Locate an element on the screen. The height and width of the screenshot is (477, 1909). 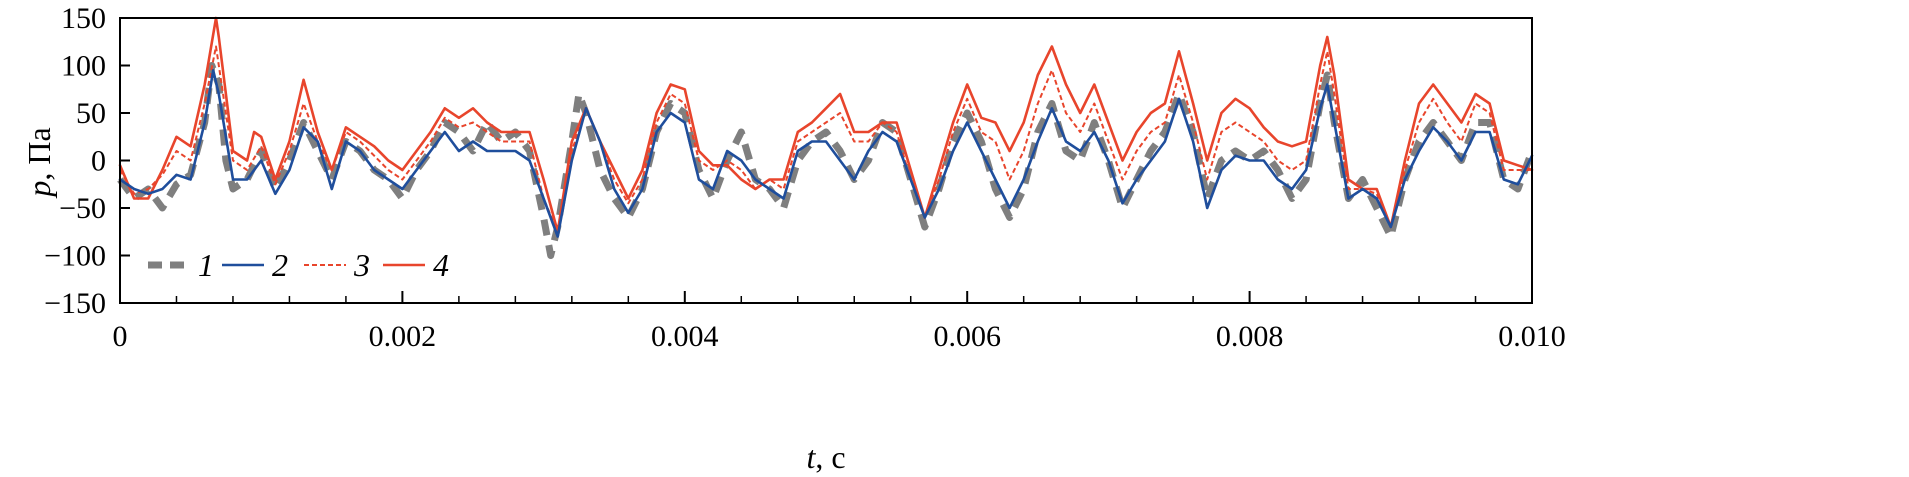
legend-label-4: 4 is located at coordinates (441, 265).